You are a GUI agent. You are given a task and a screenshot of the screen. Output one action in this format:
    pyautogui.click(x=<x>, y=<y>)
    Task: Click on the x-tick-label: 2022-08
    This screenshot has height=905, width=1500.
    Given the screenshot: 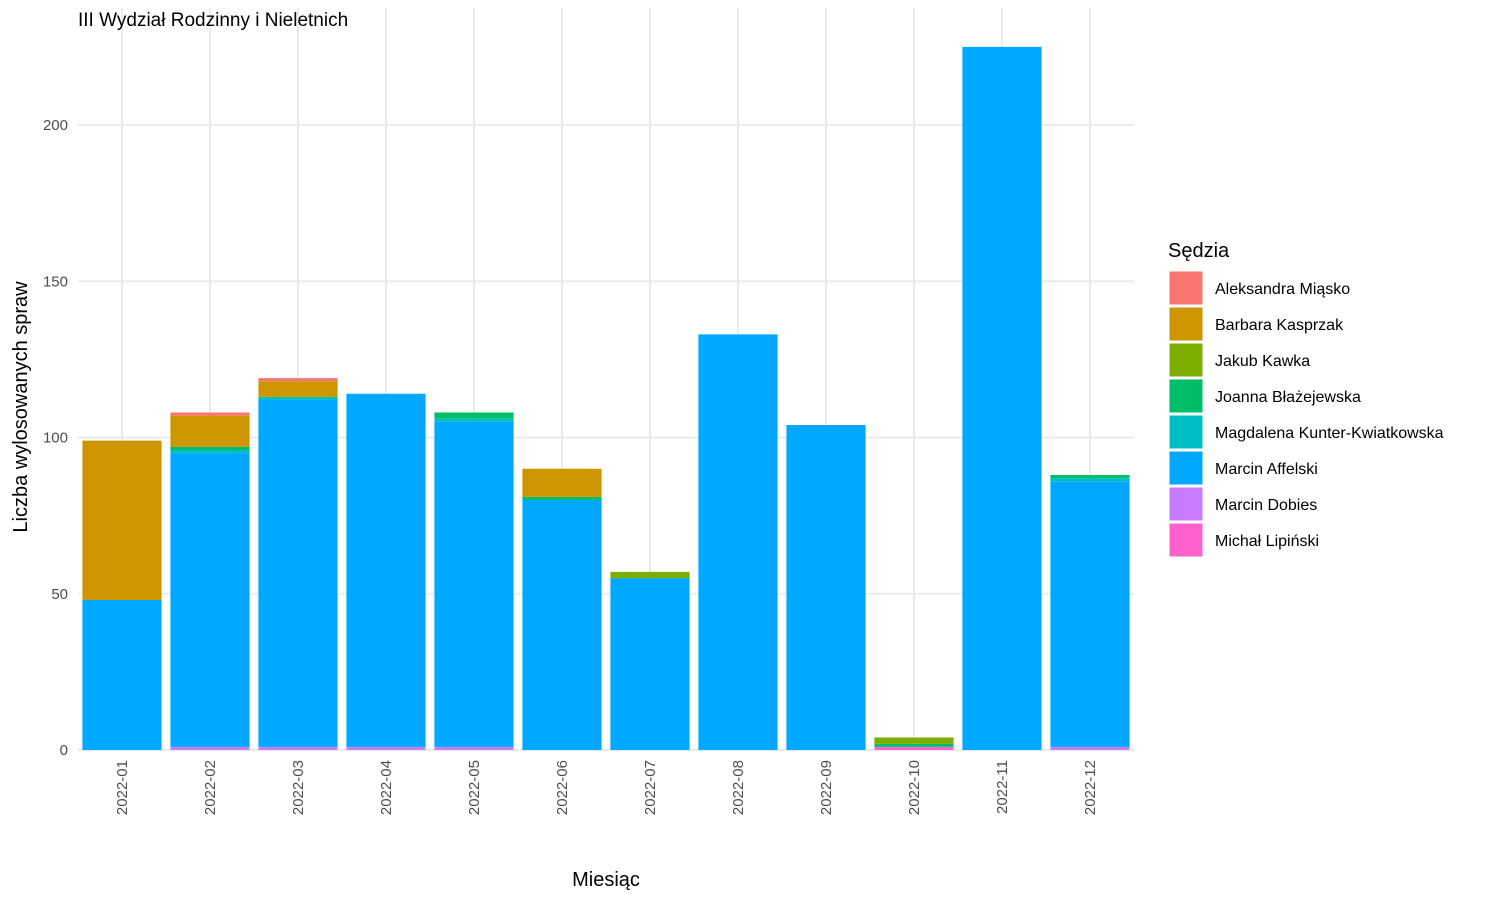 What is the action you would take?
    pyautogui.click(x=738, y=787)
    